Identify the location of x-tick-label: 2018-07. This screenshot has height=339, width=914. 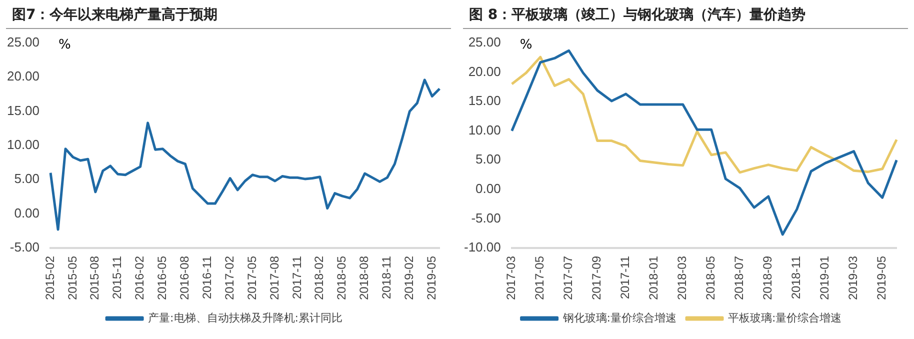
(739, 278).